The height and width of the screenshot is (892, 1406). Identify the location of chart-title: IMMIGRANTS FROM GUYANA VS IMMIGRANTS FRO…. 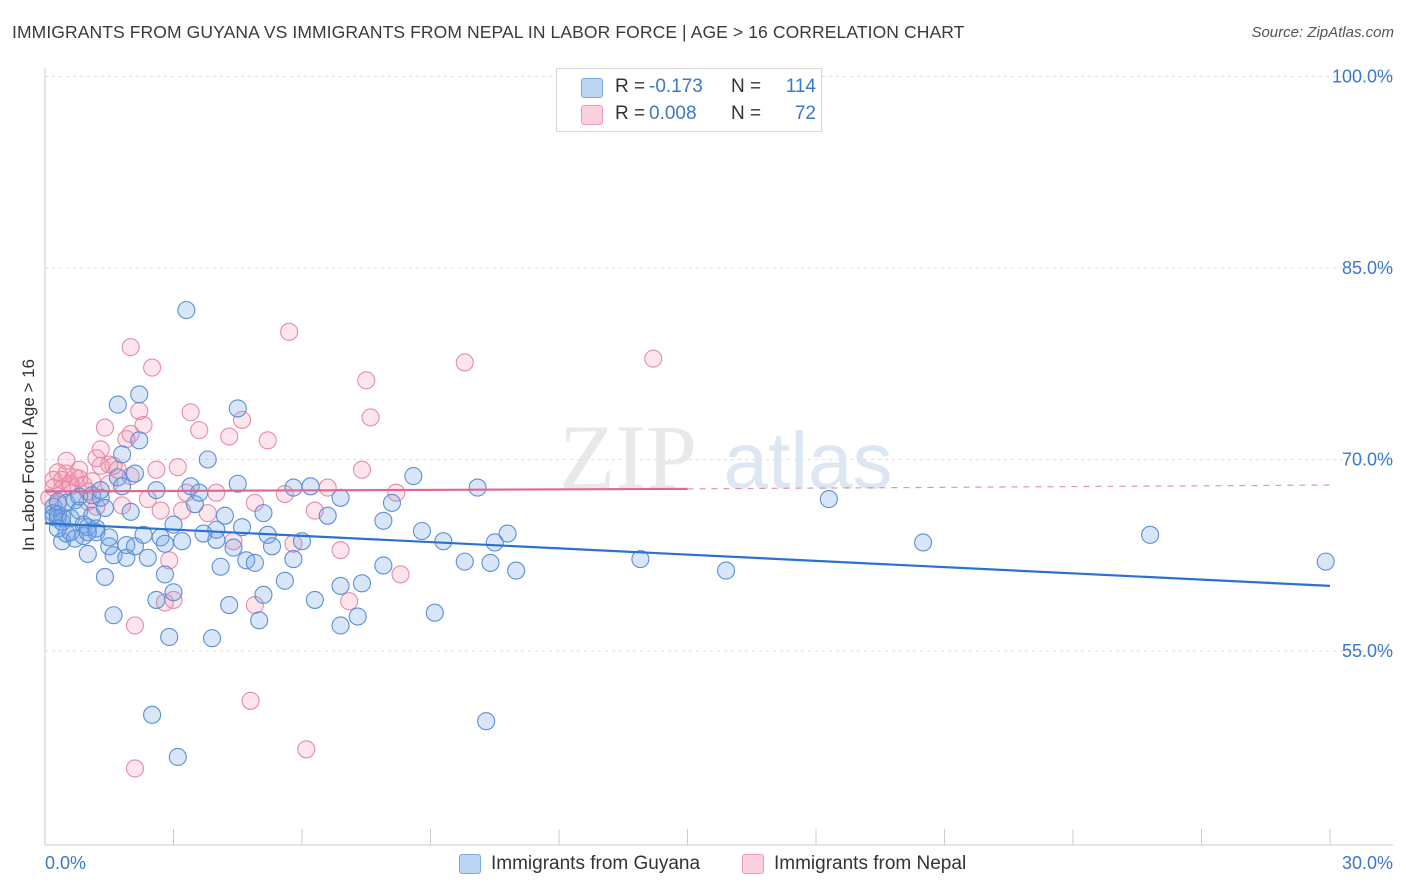
(488, 32).